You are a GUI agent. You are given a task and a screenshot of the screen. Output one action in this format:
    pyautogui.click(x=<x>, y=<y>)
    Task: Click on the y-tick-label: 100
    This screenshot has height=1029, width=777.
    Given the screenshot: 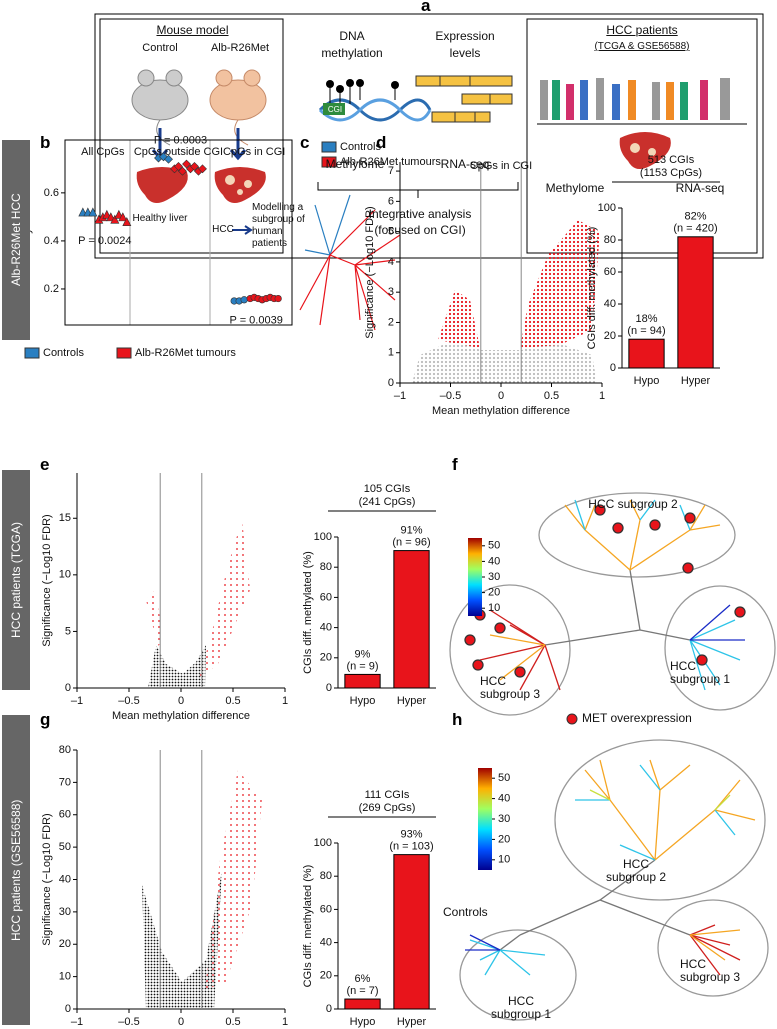 What is the action you would take?
    pyautogui.click(x=323, y=843)
    